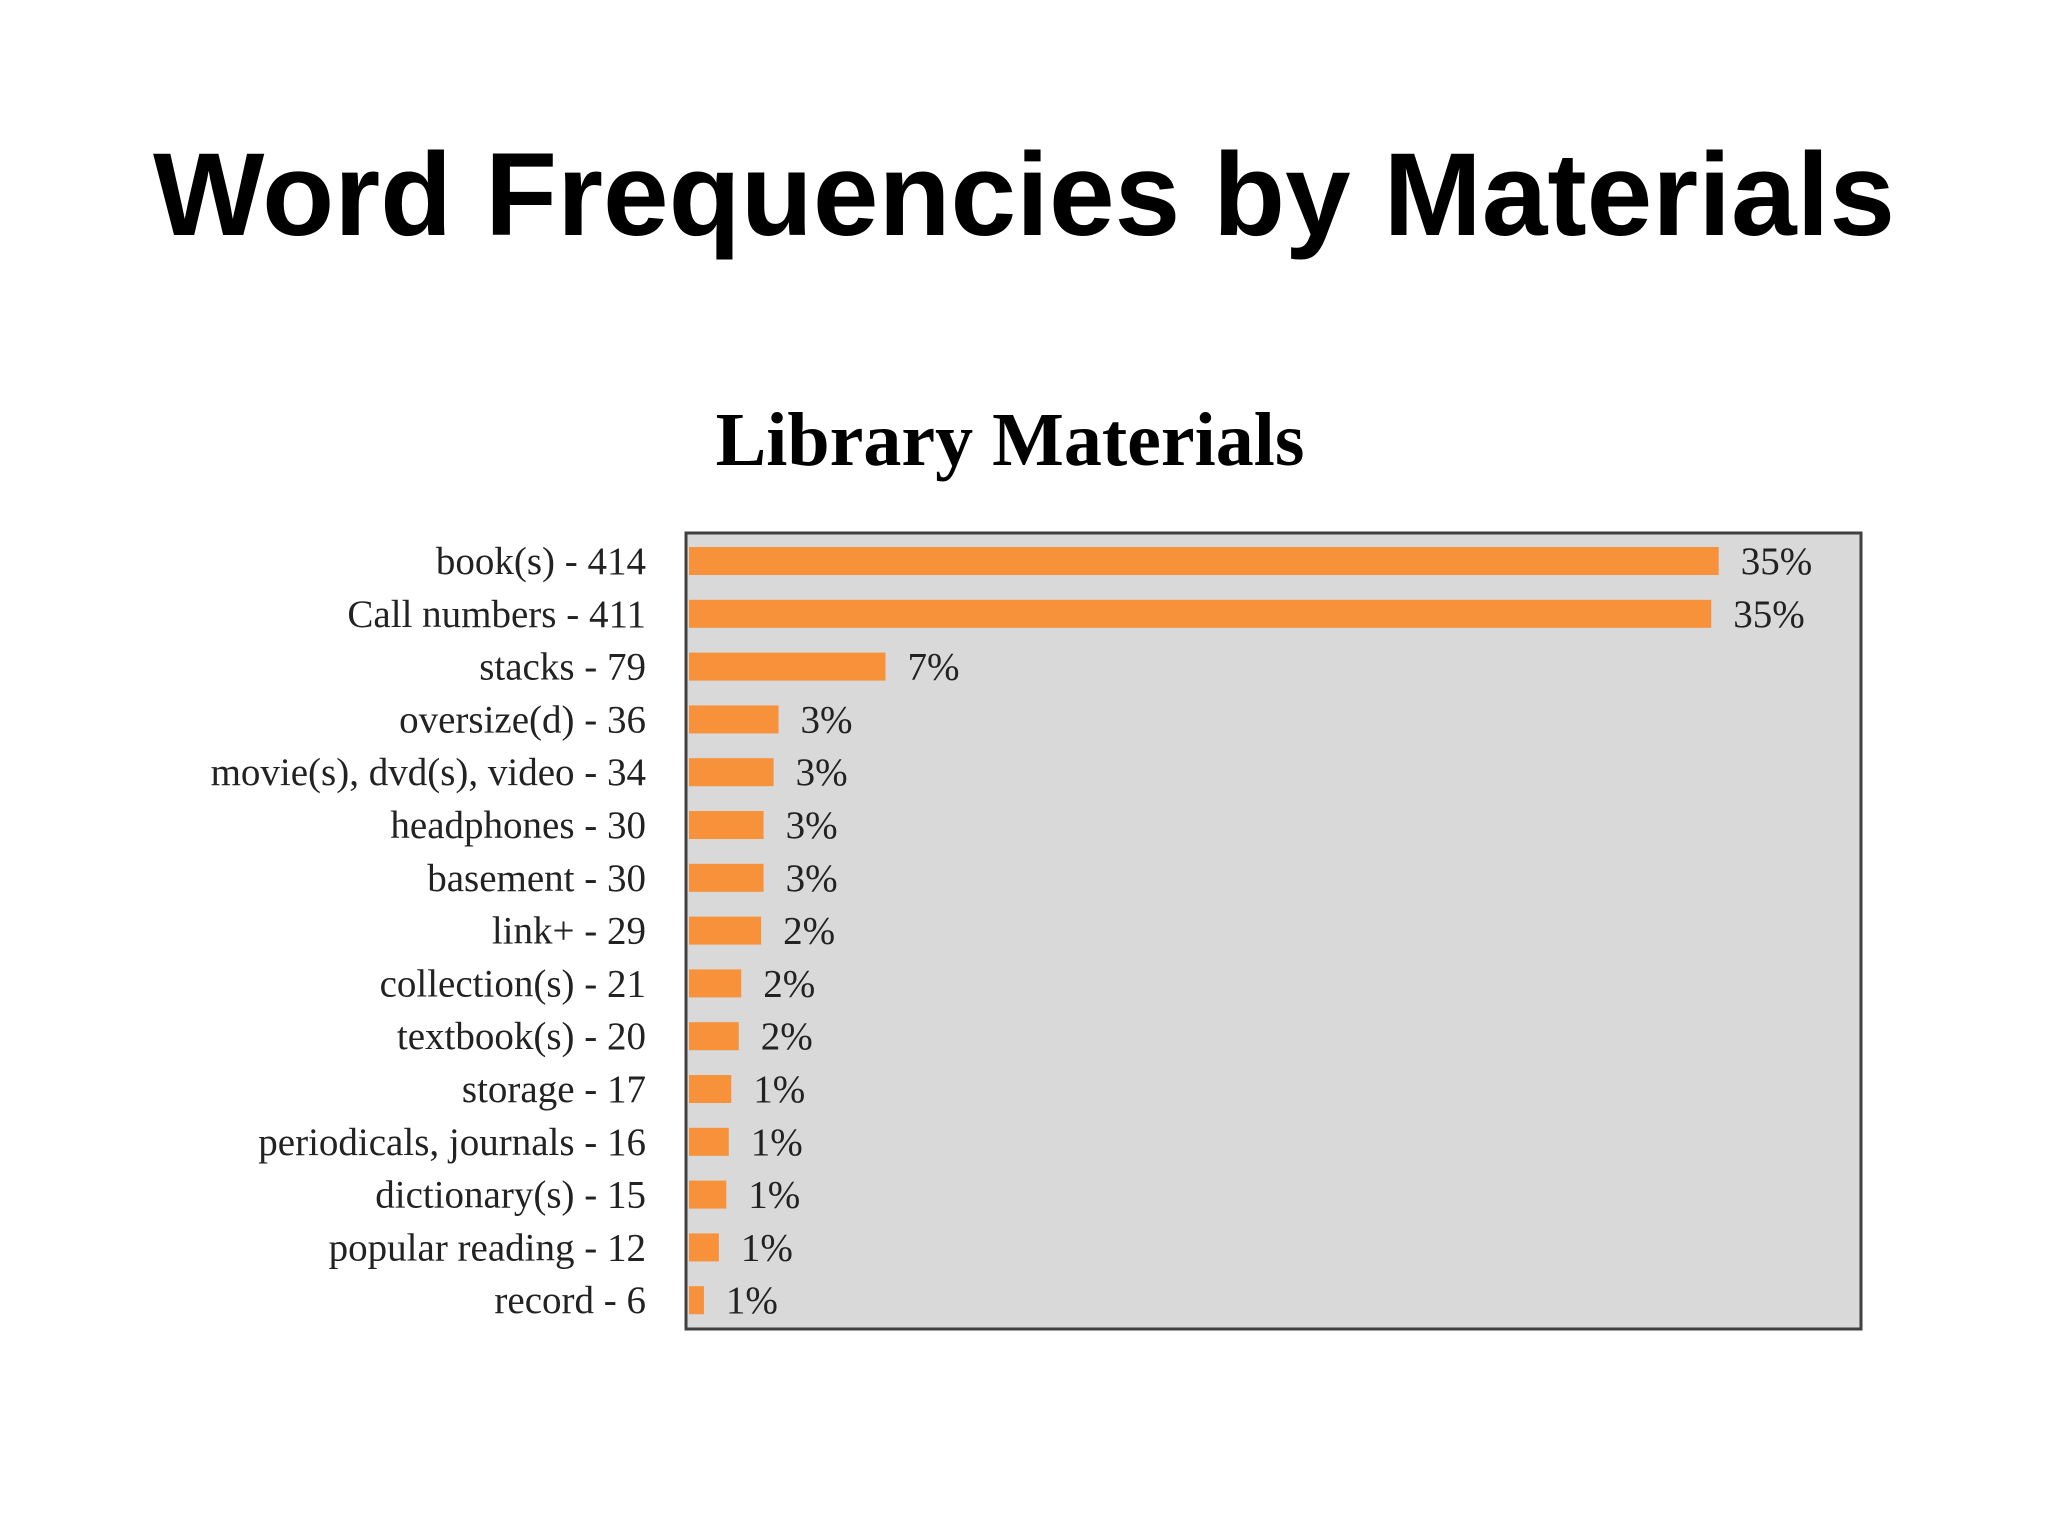 This screenshot has width=2048, height=1536. What do you see at coordinates (487, 1247) in the screenshot?
I see `category-label: popular reading - 12` at bounding box center [487, 1247].